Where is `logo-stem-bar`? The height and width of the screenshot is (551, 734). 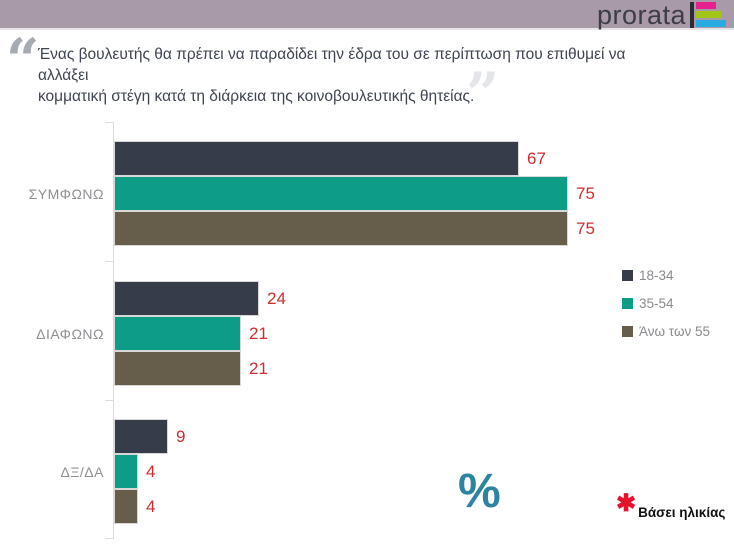 logo-stem-bar is located at coordinates (692, 15).